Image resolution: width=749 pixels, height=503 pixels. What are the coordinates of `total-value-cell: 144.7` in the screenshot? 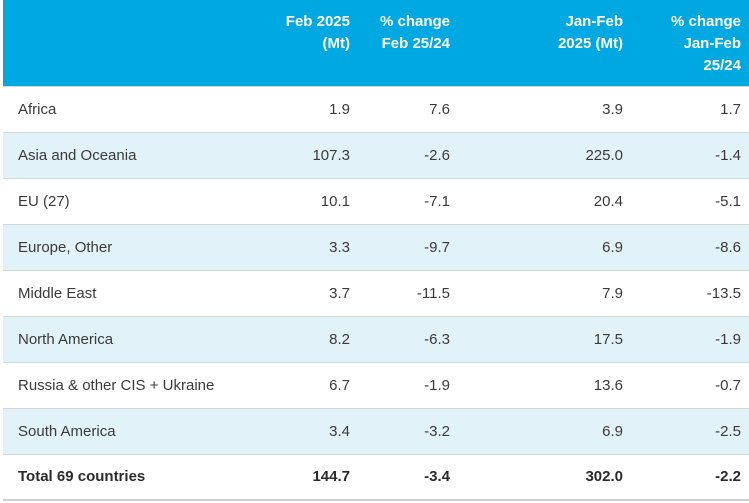 It's located at (315, 477).